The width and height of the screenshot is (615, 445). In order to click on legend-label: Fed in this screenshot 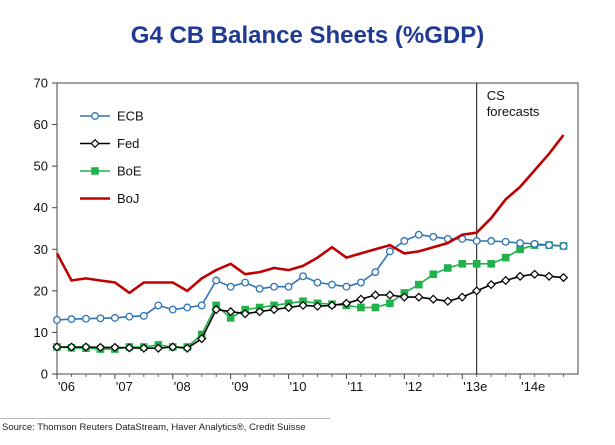, I will do `click(128, 143)`.